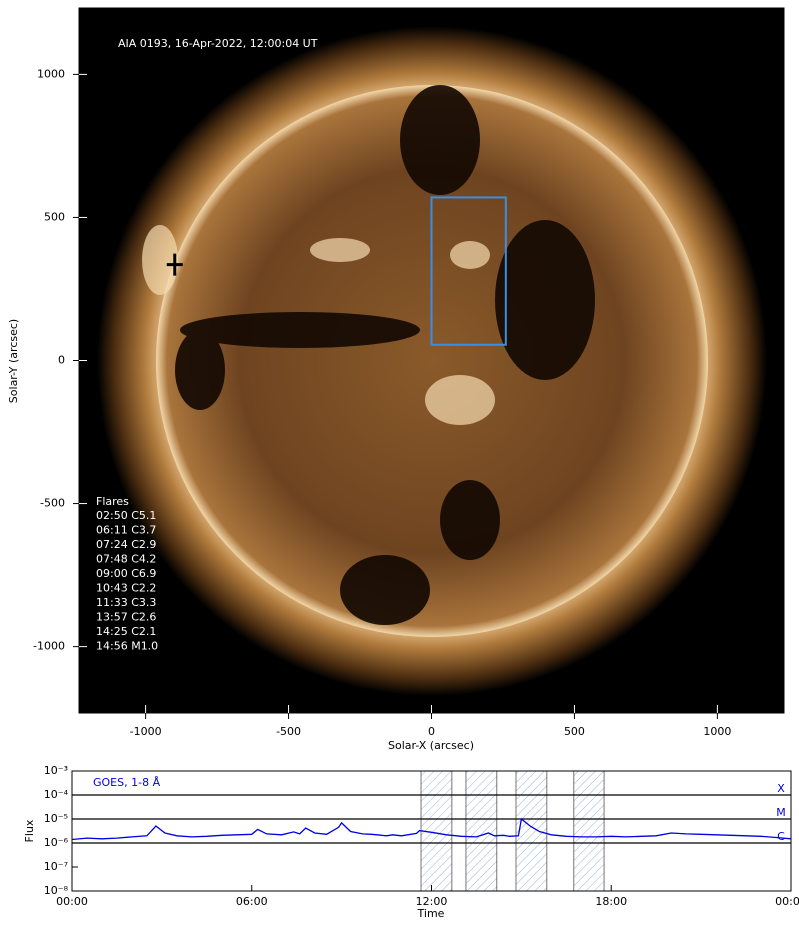 This screenshot has width=799, height=939. What do you see at coordinates (126, 515) in the screenshot?
I see `flare-entry: 02:50 C5.1` at bounding box center [126, 515].